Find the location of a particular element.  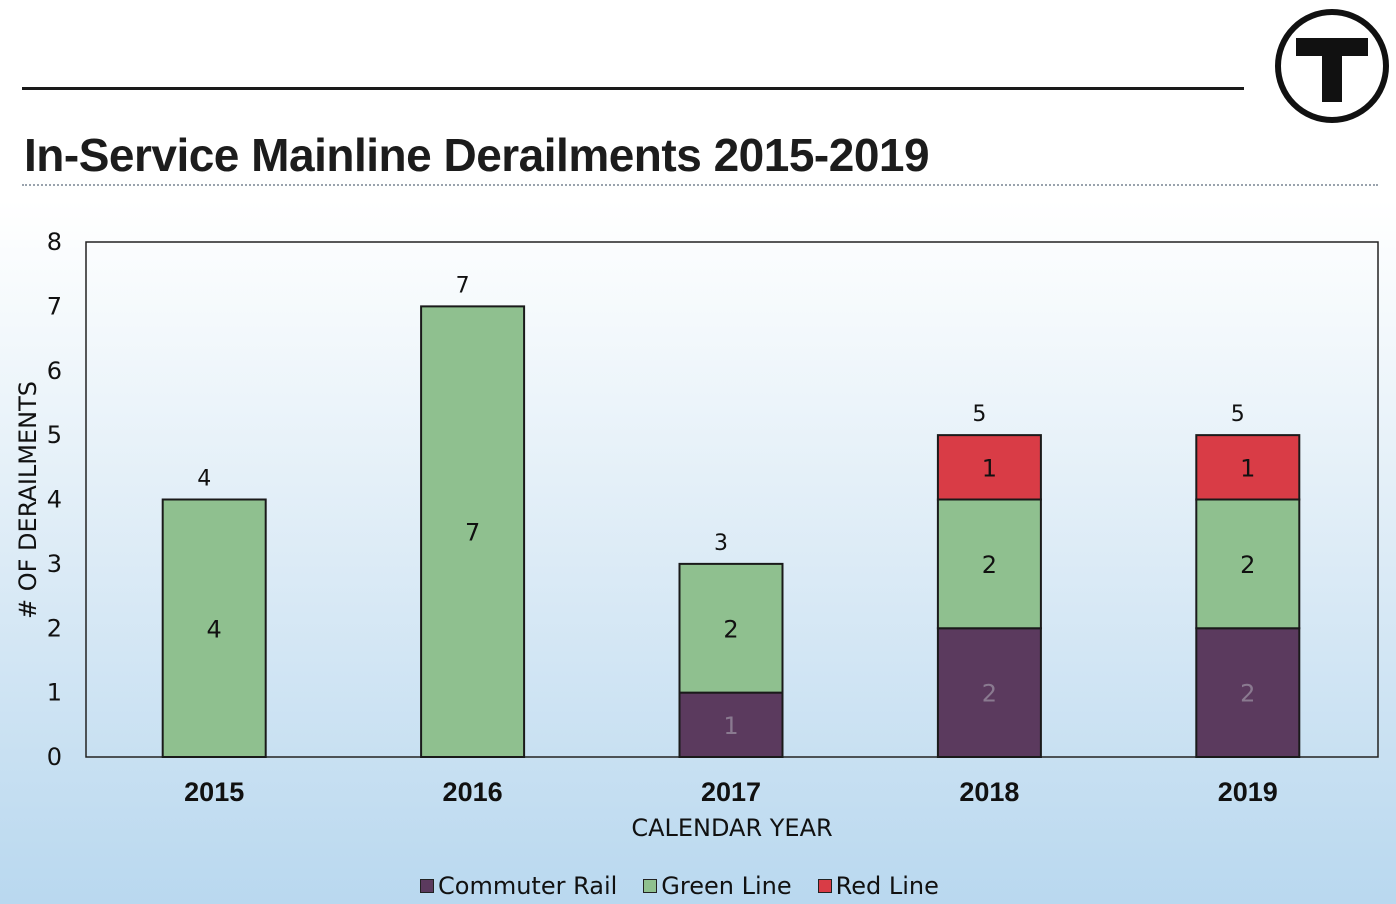

legend-item: Red Line is located at coordinates (878, 886).